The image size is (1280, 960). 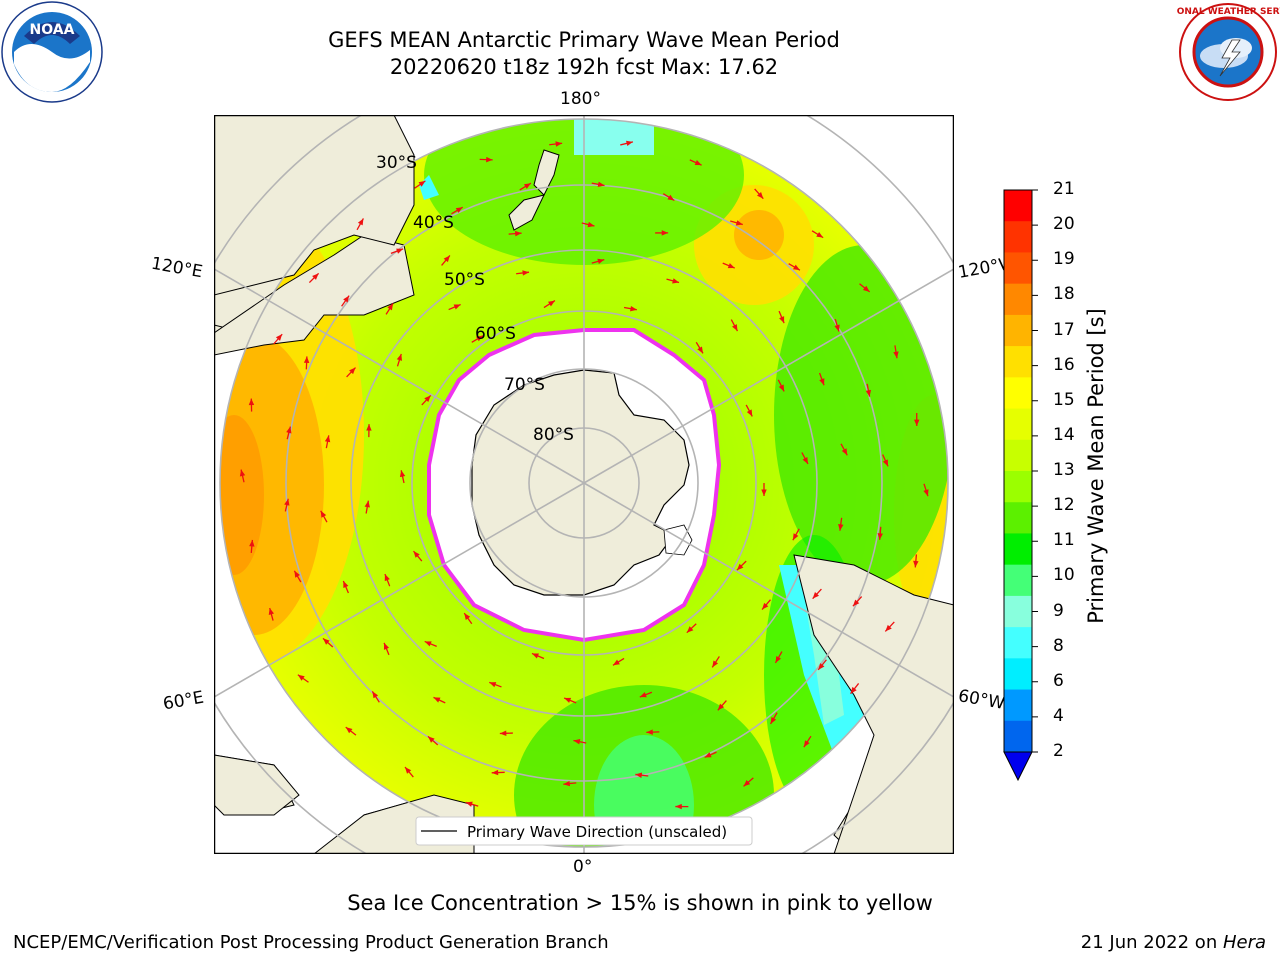 What do you see at coordinates (1064, 399) in the screenshot?
I see `colorbar-tick-label: 15` at bounding box center [1064, 399].